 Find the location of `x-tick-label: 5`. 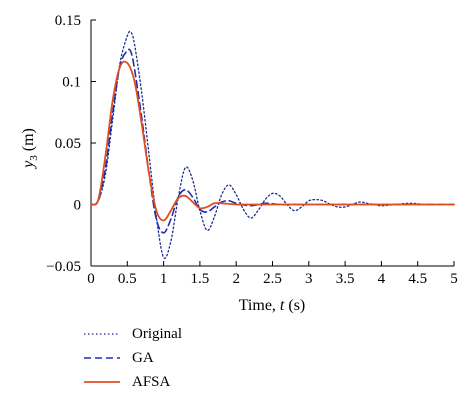

x-tick-label: 5 is located at coordinates (454, 279).